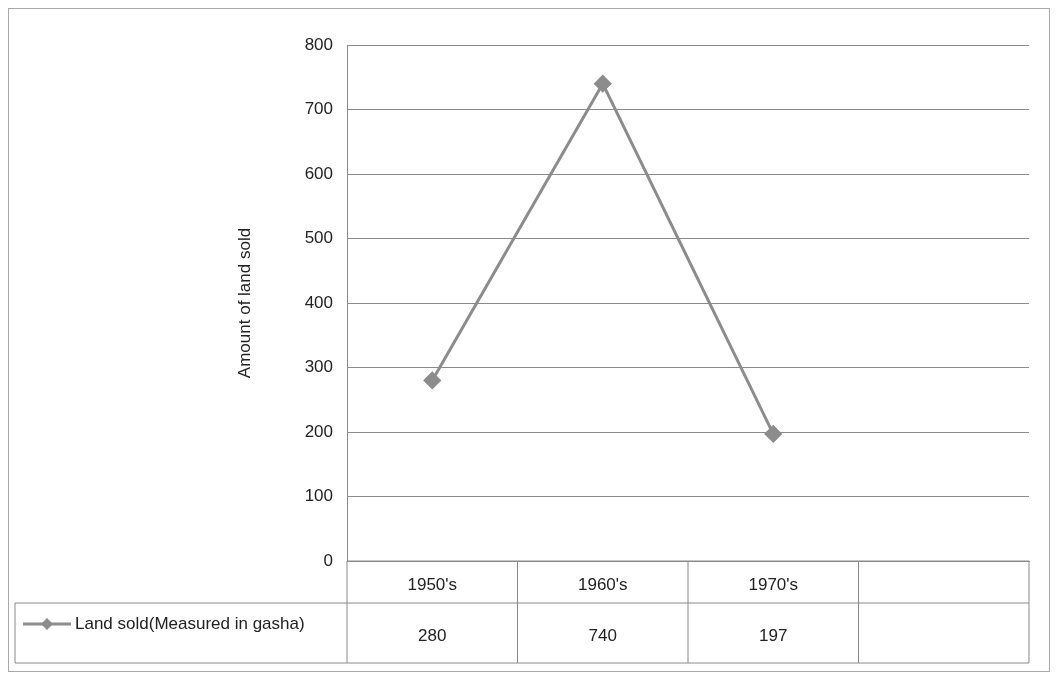 Image resolution: width=1060 pixels, height=683 pixels. Describe the element at coordinates (432, 584) in the screenshot. I see `x-tick-label: 1950's` at that location.